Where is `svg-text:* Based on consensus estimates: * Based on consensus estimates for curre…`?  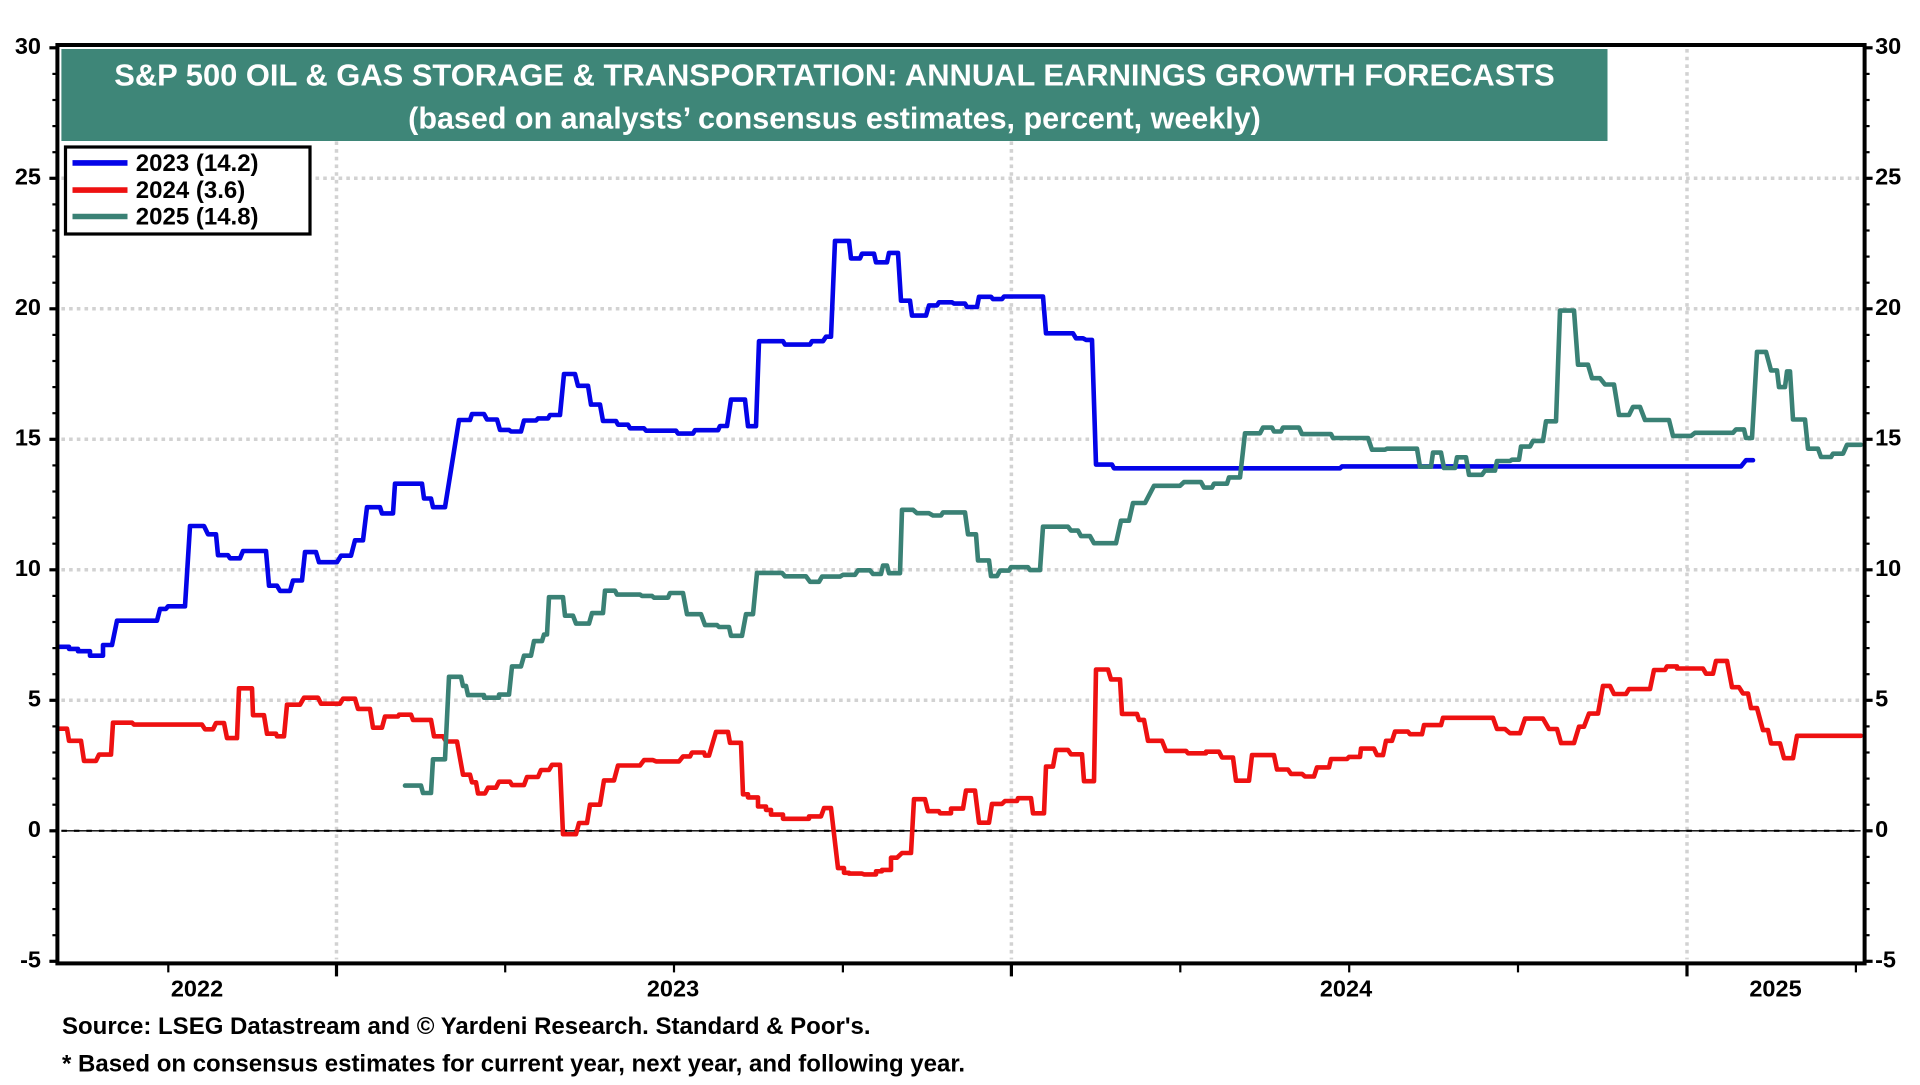
svg-text:* Based on consensus estimates: * Based on consensus estimates for curre… is located at coordinates (513, 1064).